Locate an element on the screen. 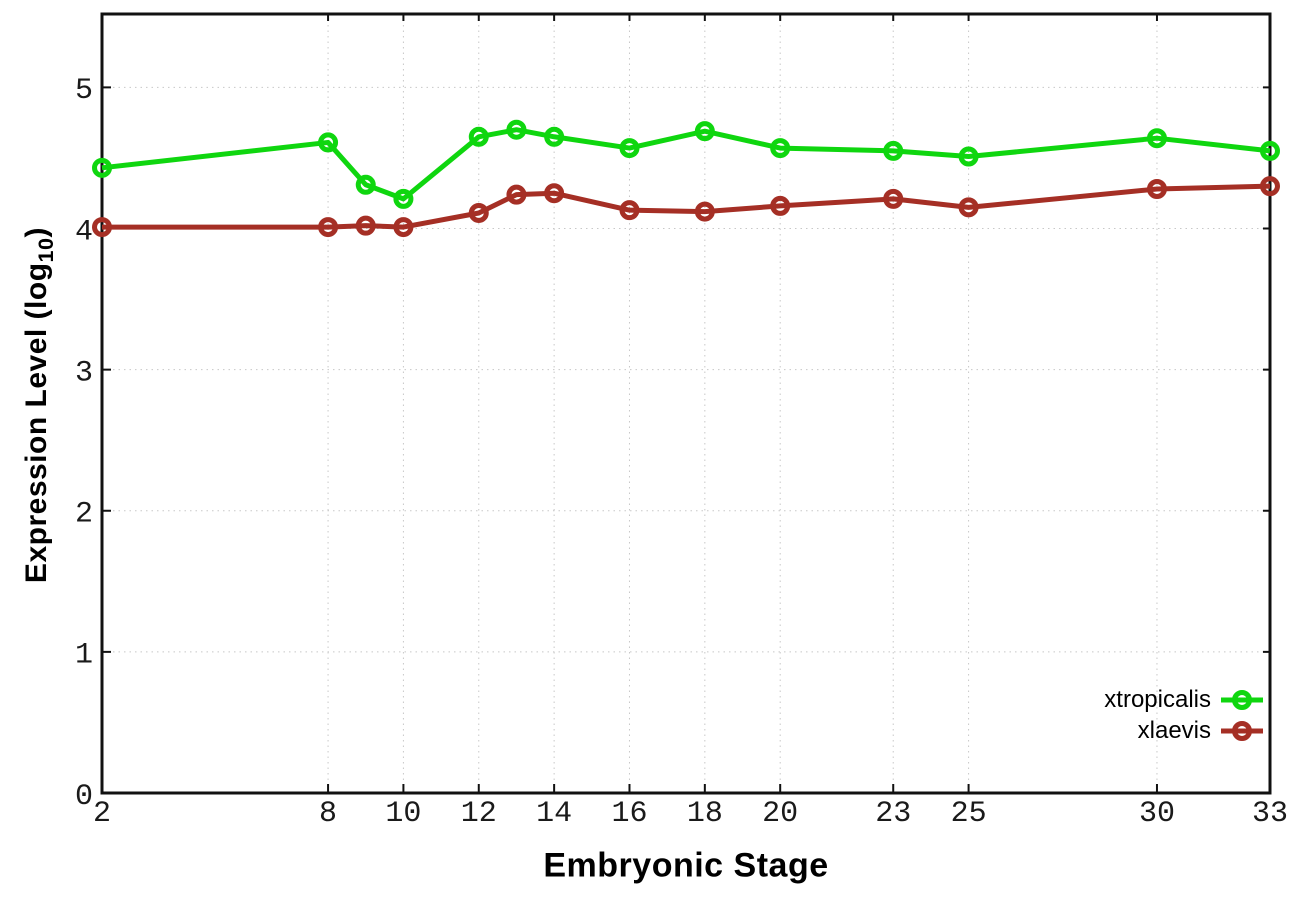 The height and width of the screenshot is (907, 1296). svg-text: 8 is located at coordinates (328, 814).